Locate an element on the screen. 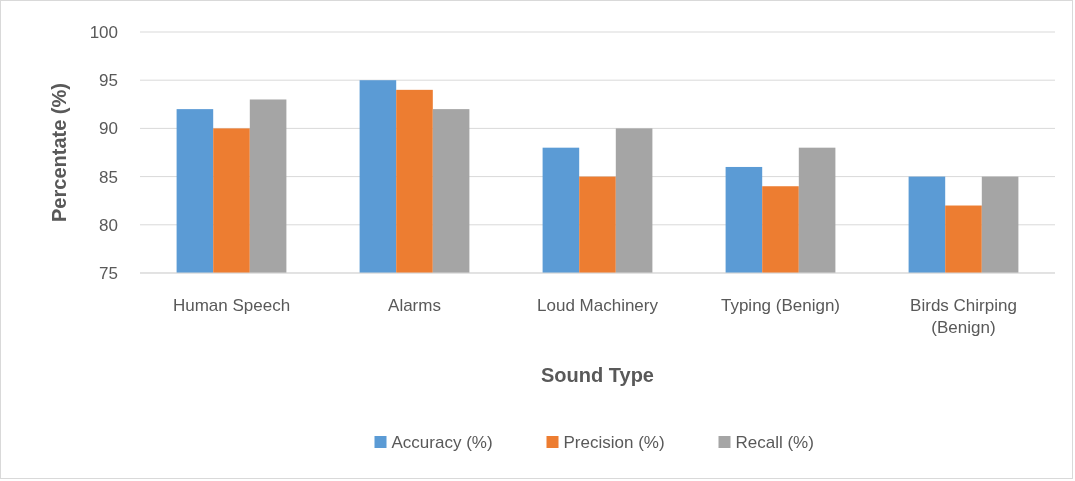  x-tick-label: Human Speech is located at coordinates (231, 305).